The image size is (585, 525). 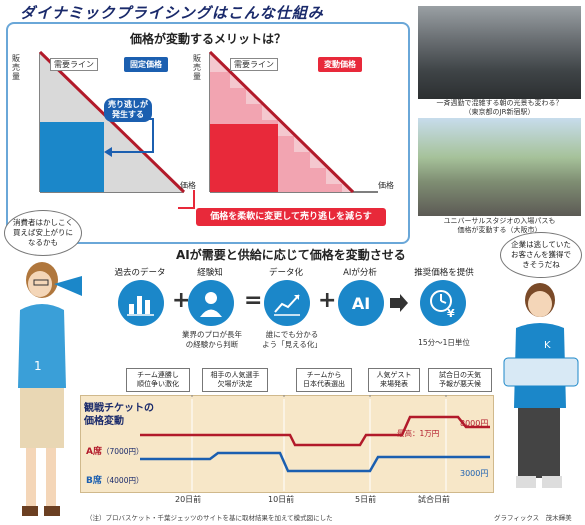 What do you see at coordinates (188, 185) in the screenshot?
I see `fixed-x-axis-label: 価格` at bounding box center [188, 185].